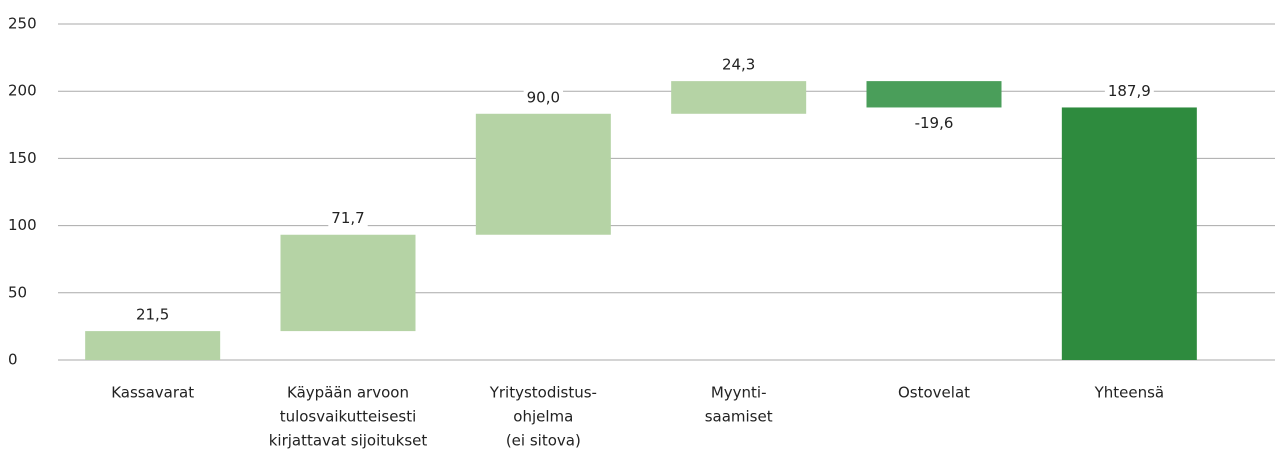 The height and width of the screenshot is (470, 1275). What do you see at coordinates (348, 417) in the screenshot?
I see `x-tick-label: tulosvaikutteisesti` at bounding box center [348, 417].